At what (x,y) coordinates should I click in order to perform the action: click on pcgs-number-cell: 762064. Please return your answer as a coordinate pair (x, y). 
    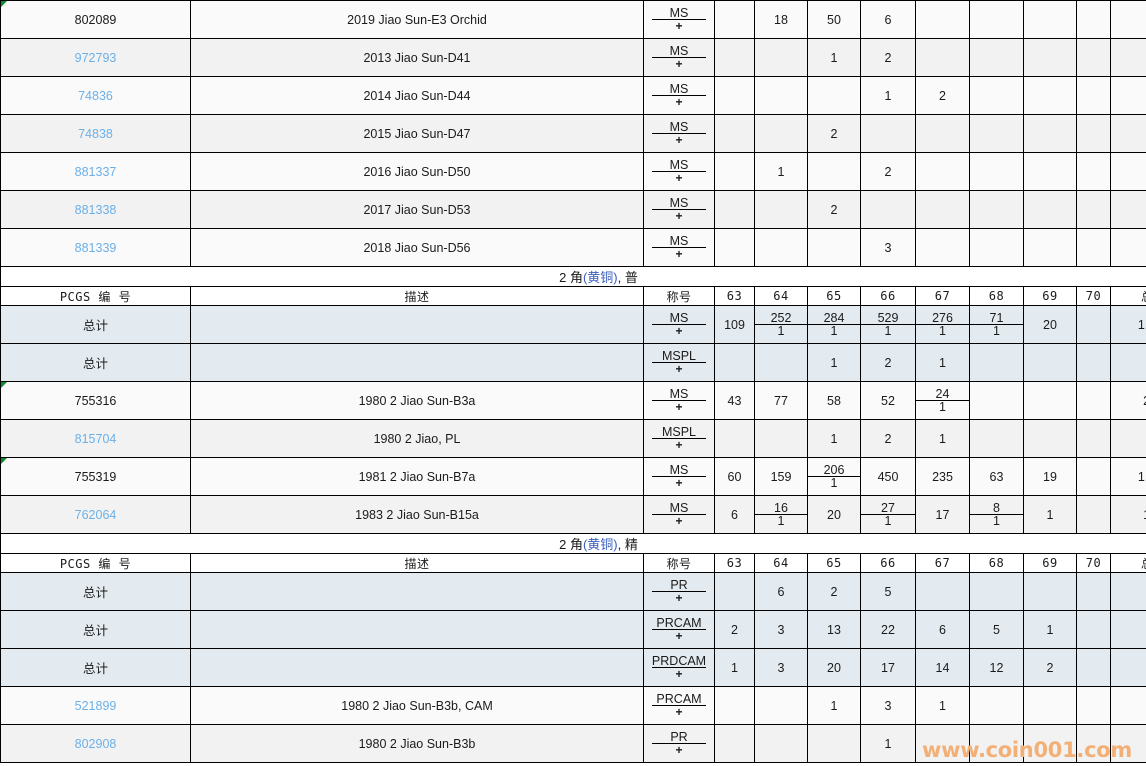
    Looking at the image, I should click on (95, 514).